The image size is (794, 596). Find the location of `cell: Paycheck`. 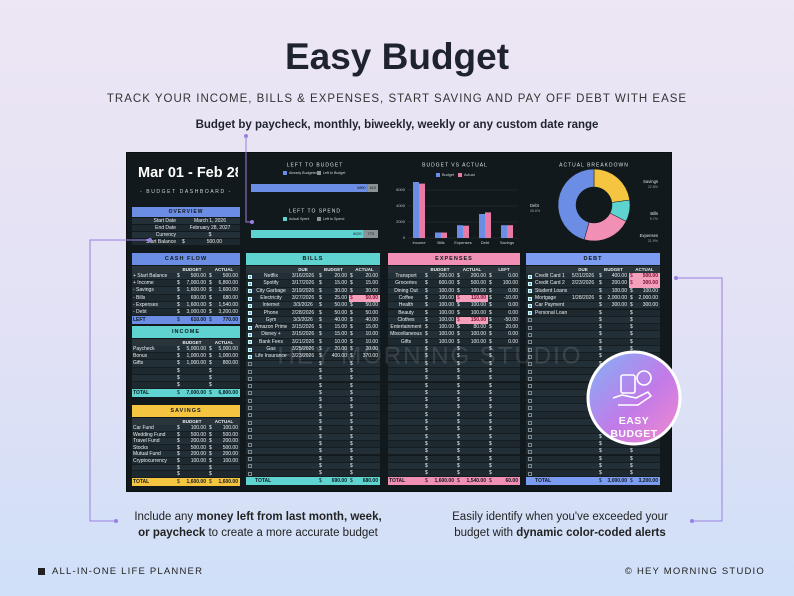

cell: Paycheck is located at coordinates (144, 349).